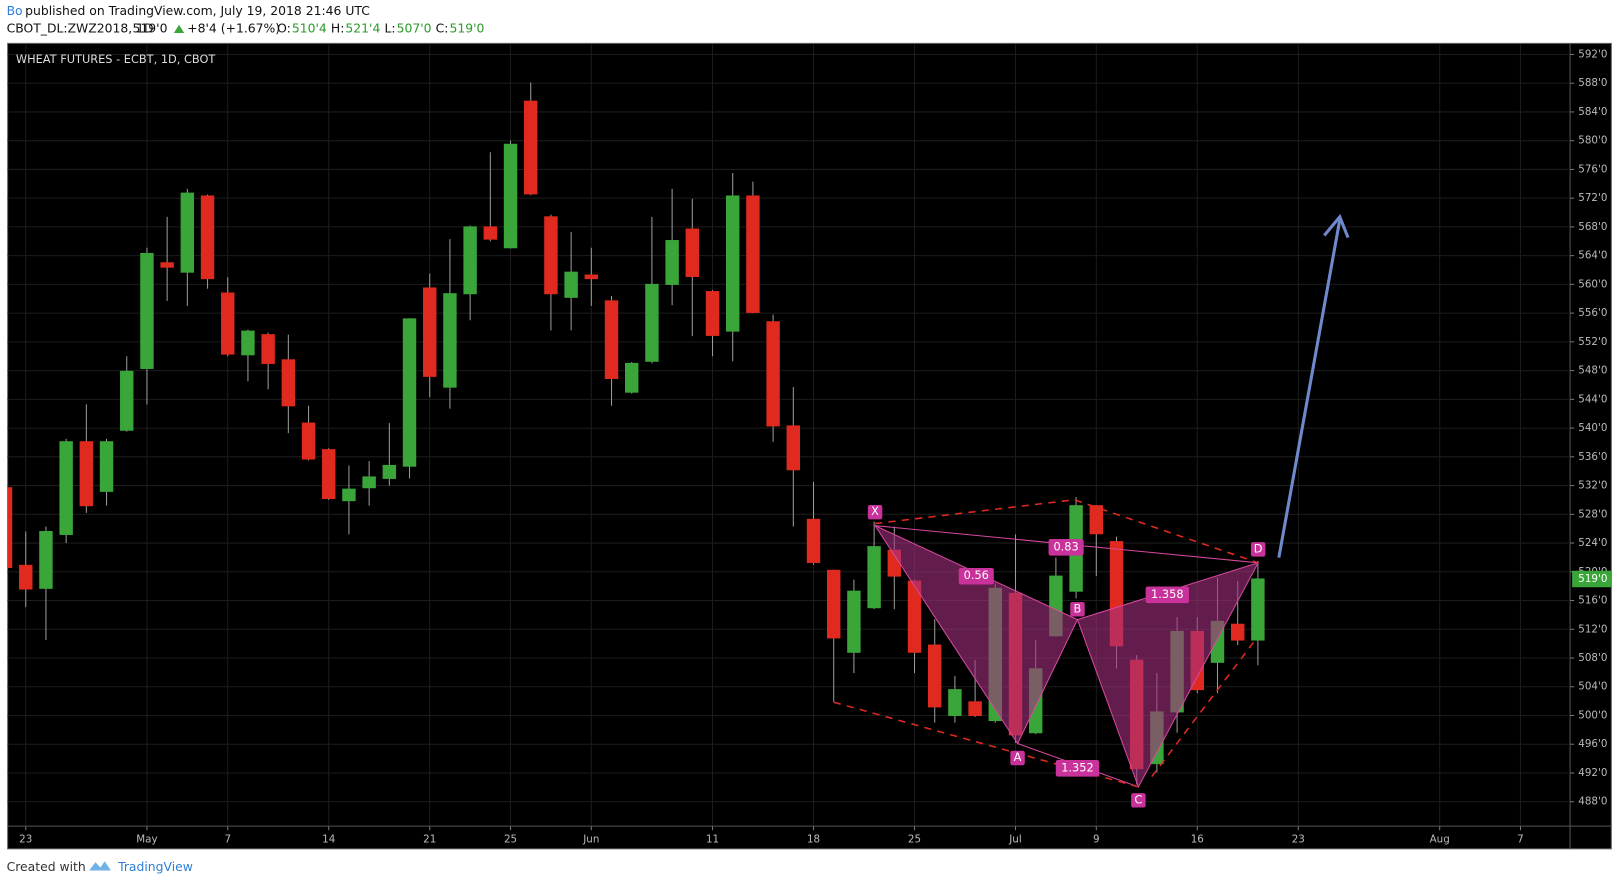 Image resolution: width=1620 pixels, height=885 pixels. What do you see at coordinates (1592, 802) in the screenshot?
I see `y-tick-label: 488'0` at bounding box center [1592, 802].